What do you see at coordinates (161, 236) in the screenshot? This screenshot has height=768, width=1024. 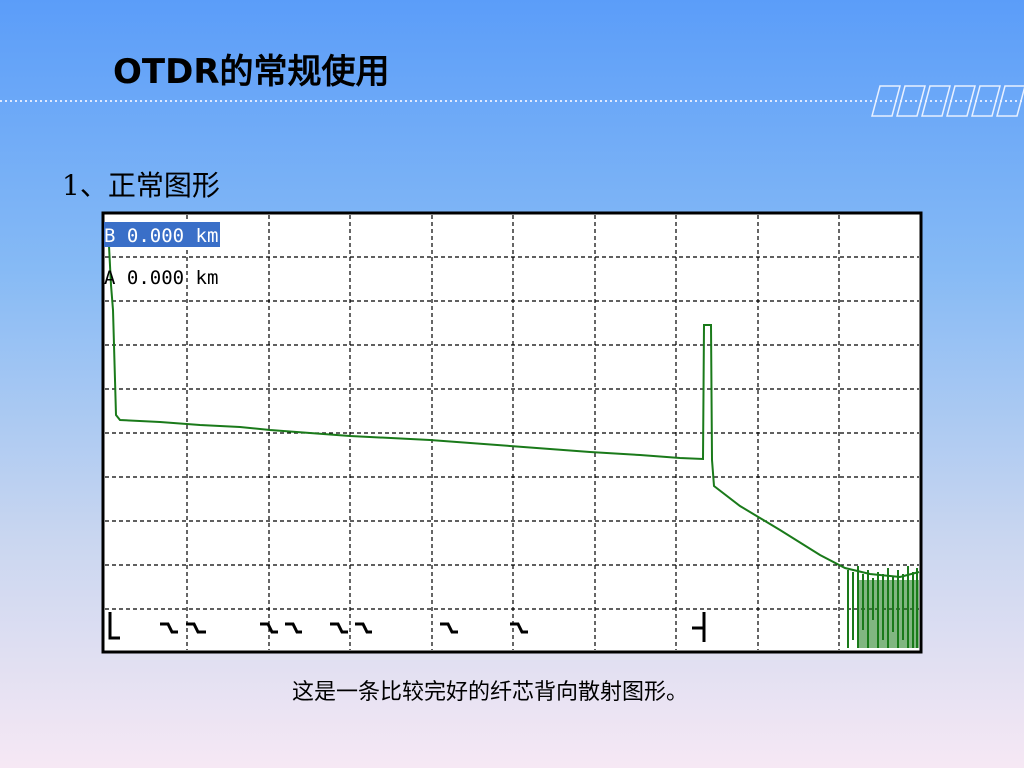 I see `cursor-b-label: B 0.000 km` at bounding box center [161, 236].